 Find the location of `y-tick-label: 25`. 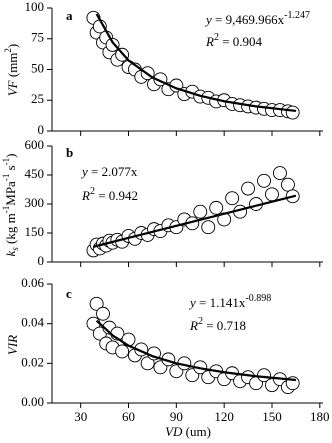

y-tick-label: 25 is located at coordinates (37, 98).